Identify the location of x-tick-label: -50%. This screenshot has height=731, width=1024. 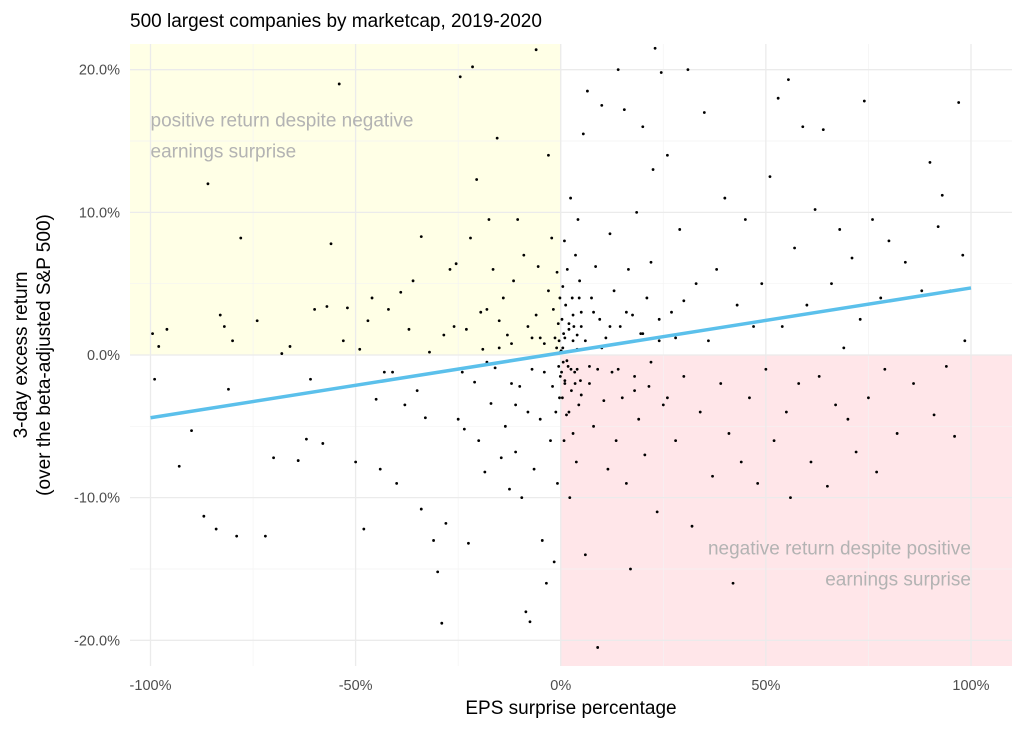
(356, 686).